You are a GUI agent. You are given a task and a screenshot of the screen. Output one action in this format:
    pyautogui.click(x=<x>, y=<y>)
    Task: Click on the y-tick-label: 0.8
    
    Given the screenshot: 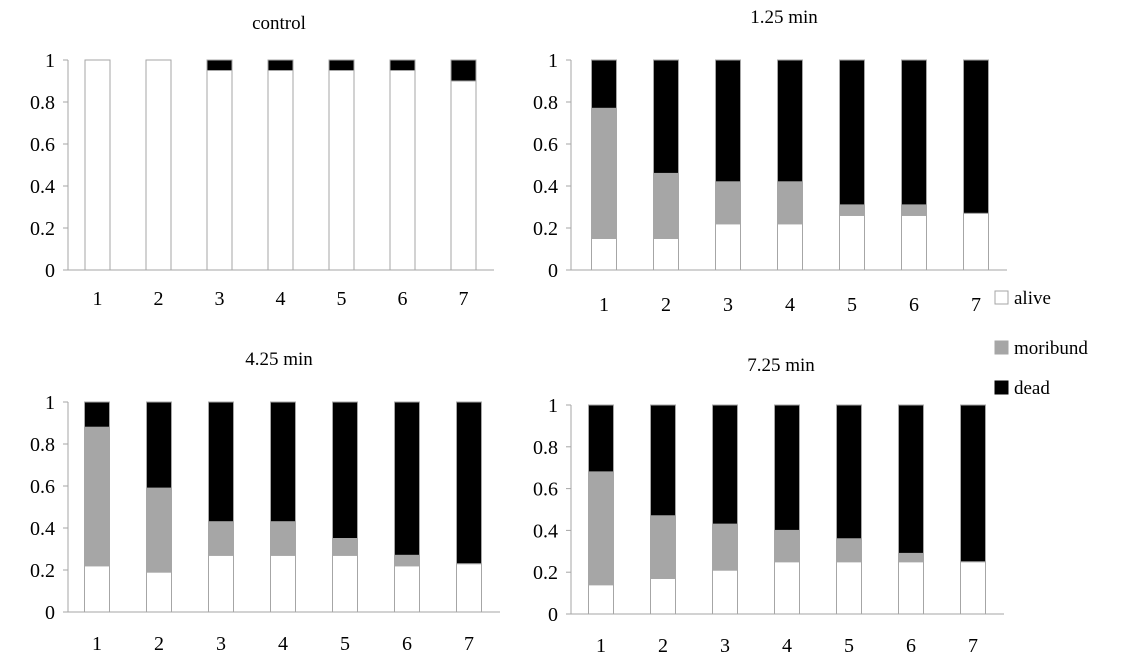 What is the action you would take?
    pyautogui.click(x=42, y=445)
    